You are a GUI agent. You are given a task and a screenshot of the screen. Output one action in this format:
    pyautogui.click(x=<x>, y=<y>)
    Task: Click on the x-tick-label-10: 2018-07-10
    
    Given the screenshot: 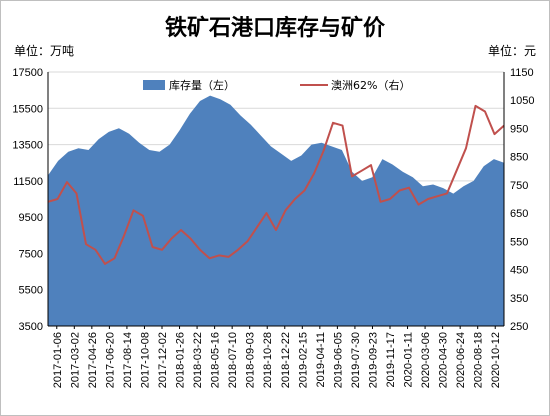 What is the action you would take?
    pyautogui.click(x=233, y=360)
    